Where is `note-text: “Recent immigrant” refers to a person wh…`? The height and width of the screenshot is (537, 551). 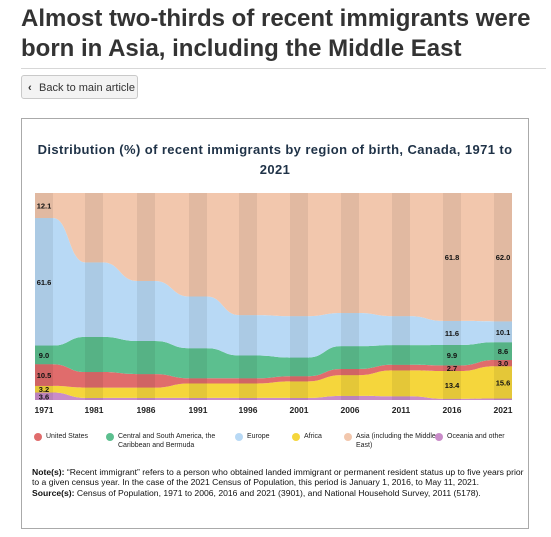 note-text: “Recent immigrant” refers to a person wh… is located at coordinates (278, 477).